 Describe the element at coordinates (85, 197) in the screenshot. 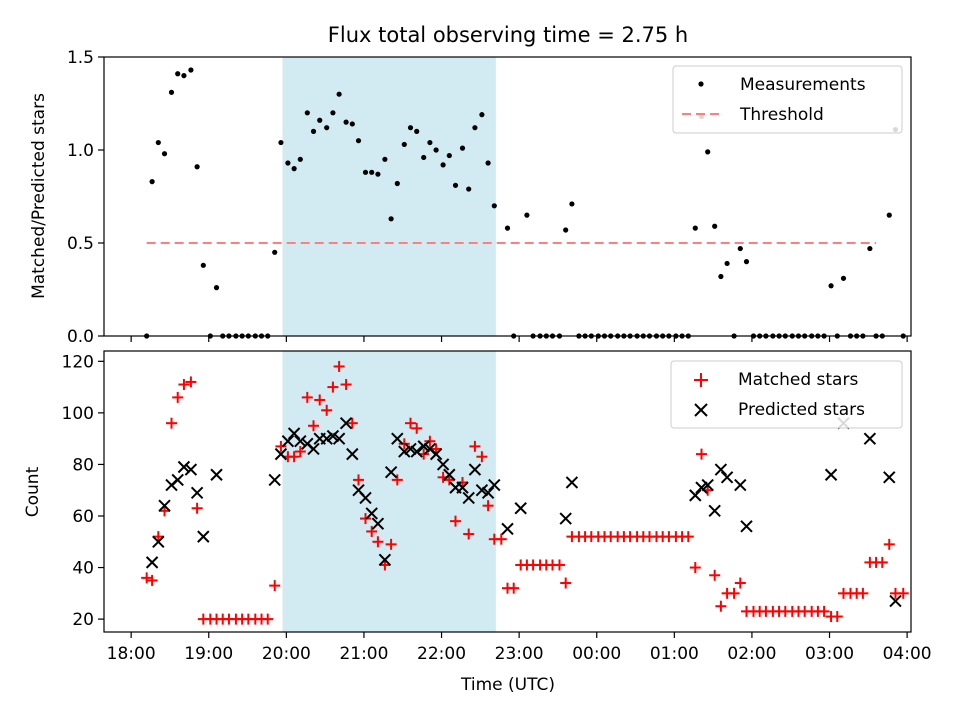

I see `top-y-ticks: 0.0 0.5 1.0 1.5` at that location.